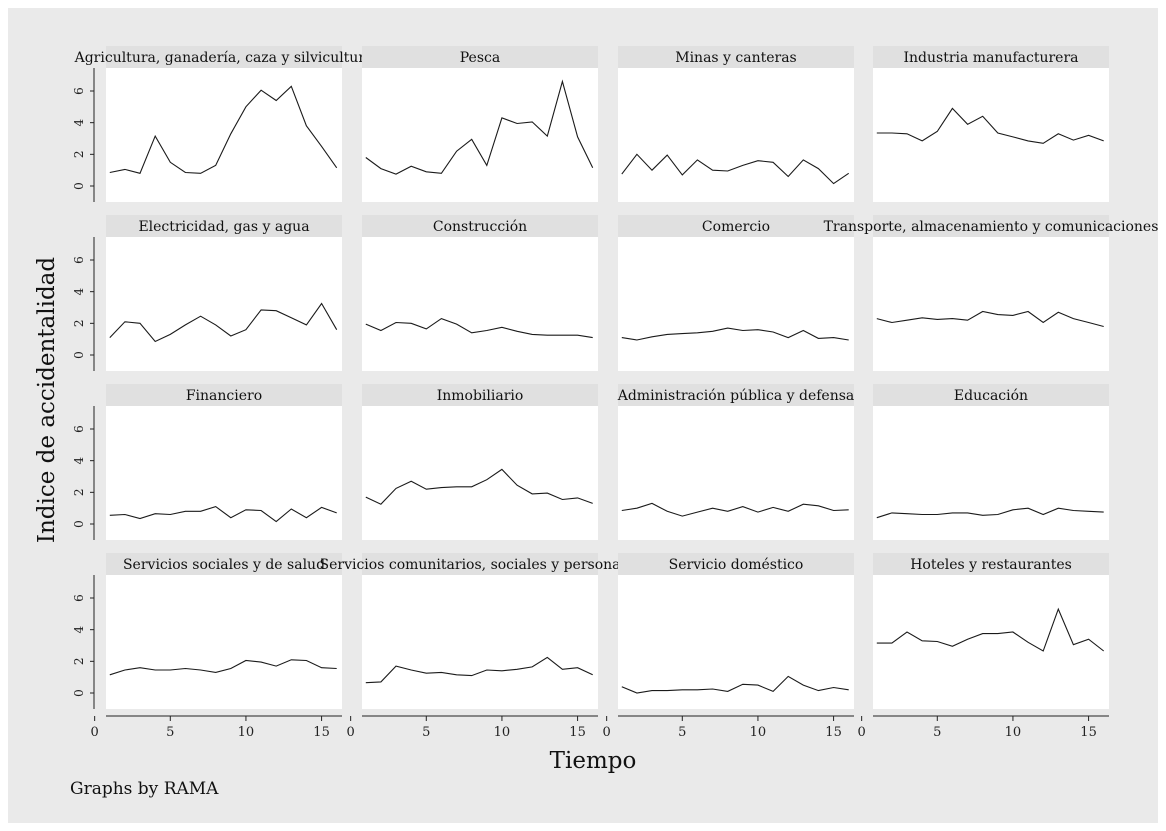 The height and width of the screenshot is (831, 1166). What do you see at coordinates (79, 186) in the screenshot?
I see `panel-1-y-tick-label: 0` at bounding box center [79, 186].